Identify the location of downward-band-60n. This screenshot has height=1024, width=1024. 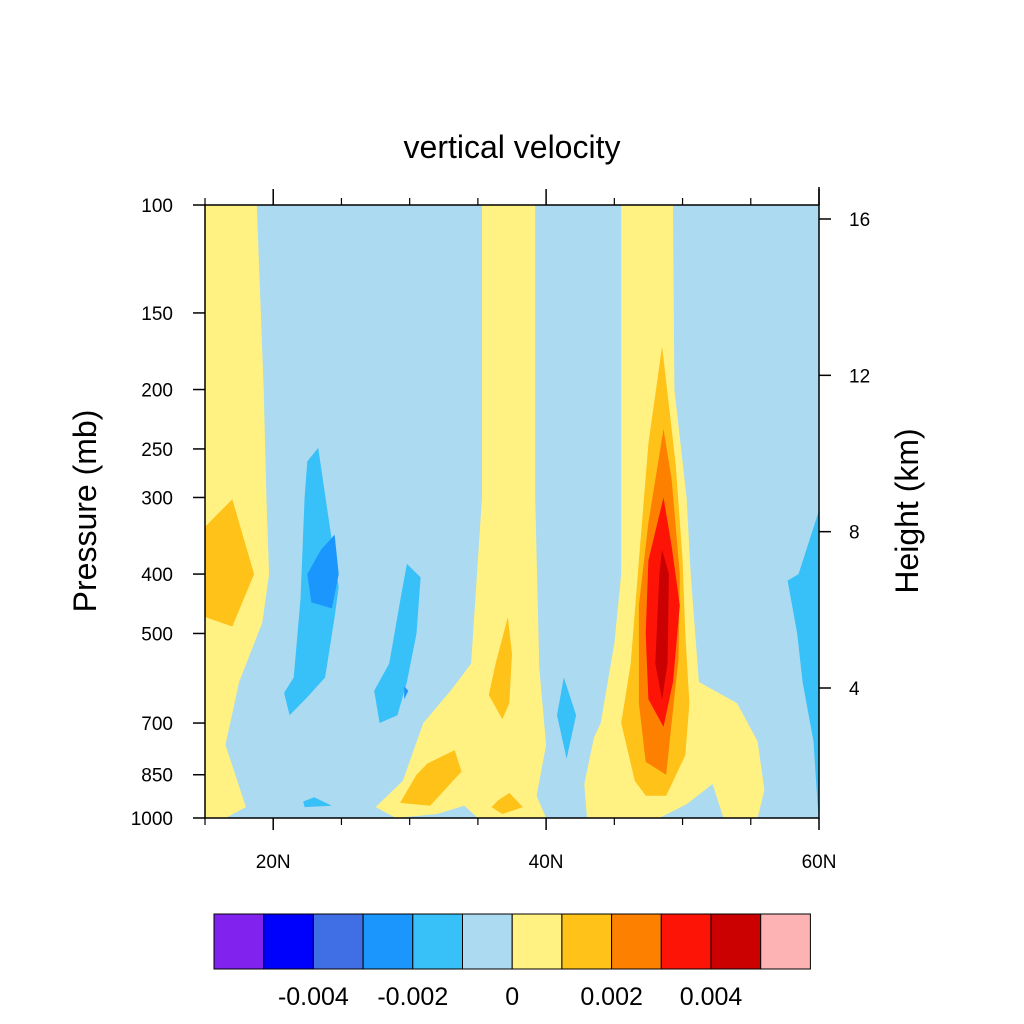
(803, 664).